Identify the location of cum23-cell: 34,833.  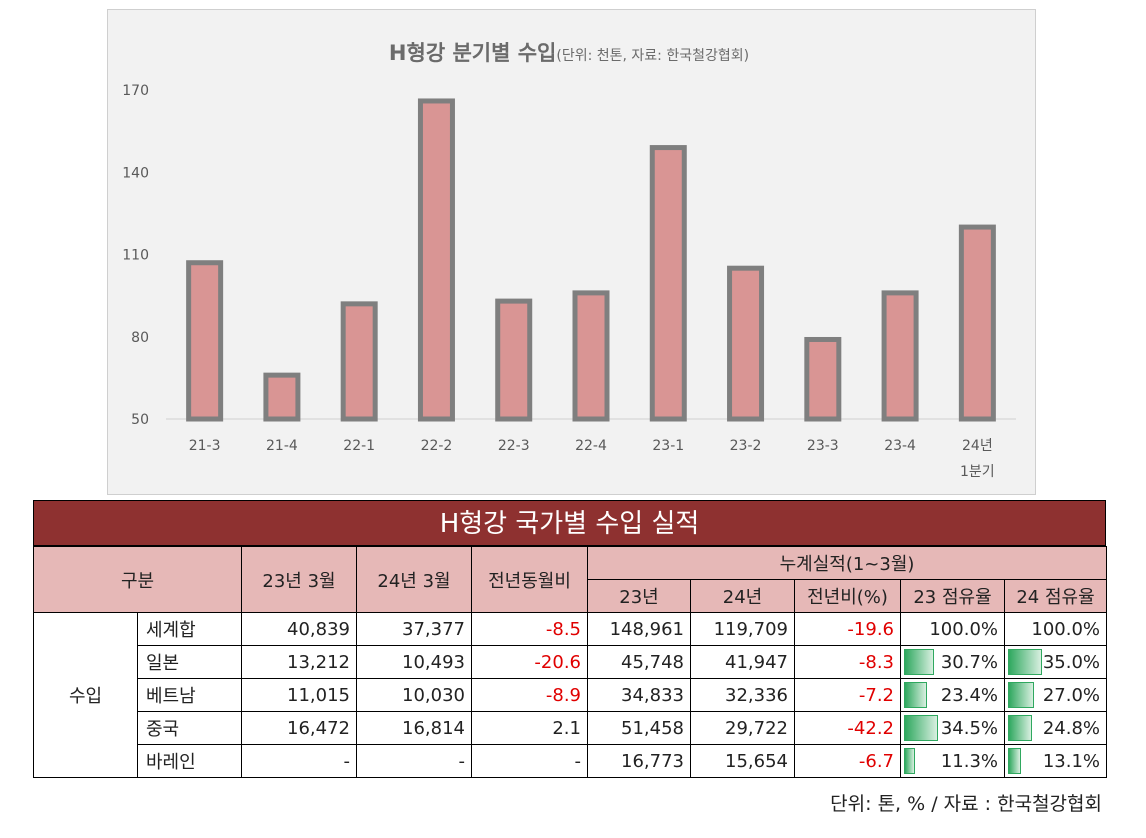
(639, 695).